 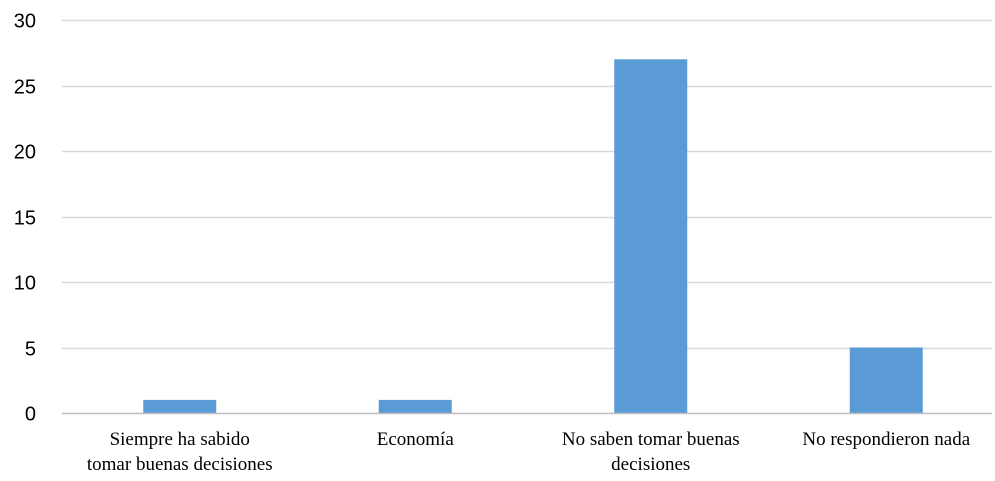 What do you see at coordinates (30, 415) in the screenshot?
I see `y-tick-label: 0` at bounding box center [30, 415].